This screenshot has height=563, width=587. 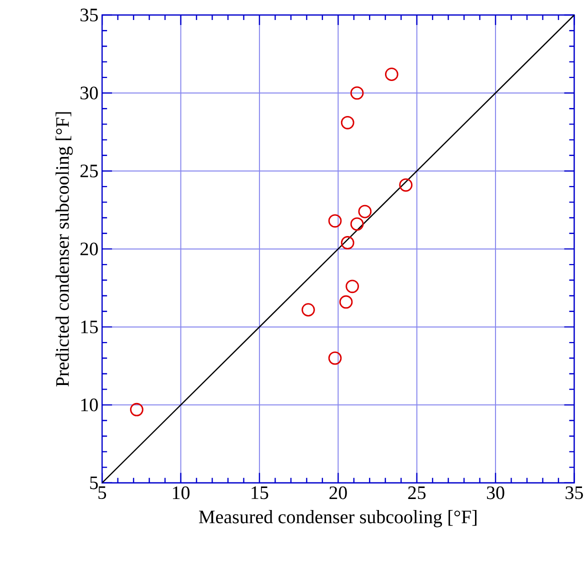 What do you see at coordinates (89, 171) in the screenshot?
I see `y-tick-label: 25` at bounding box center [89, 171].